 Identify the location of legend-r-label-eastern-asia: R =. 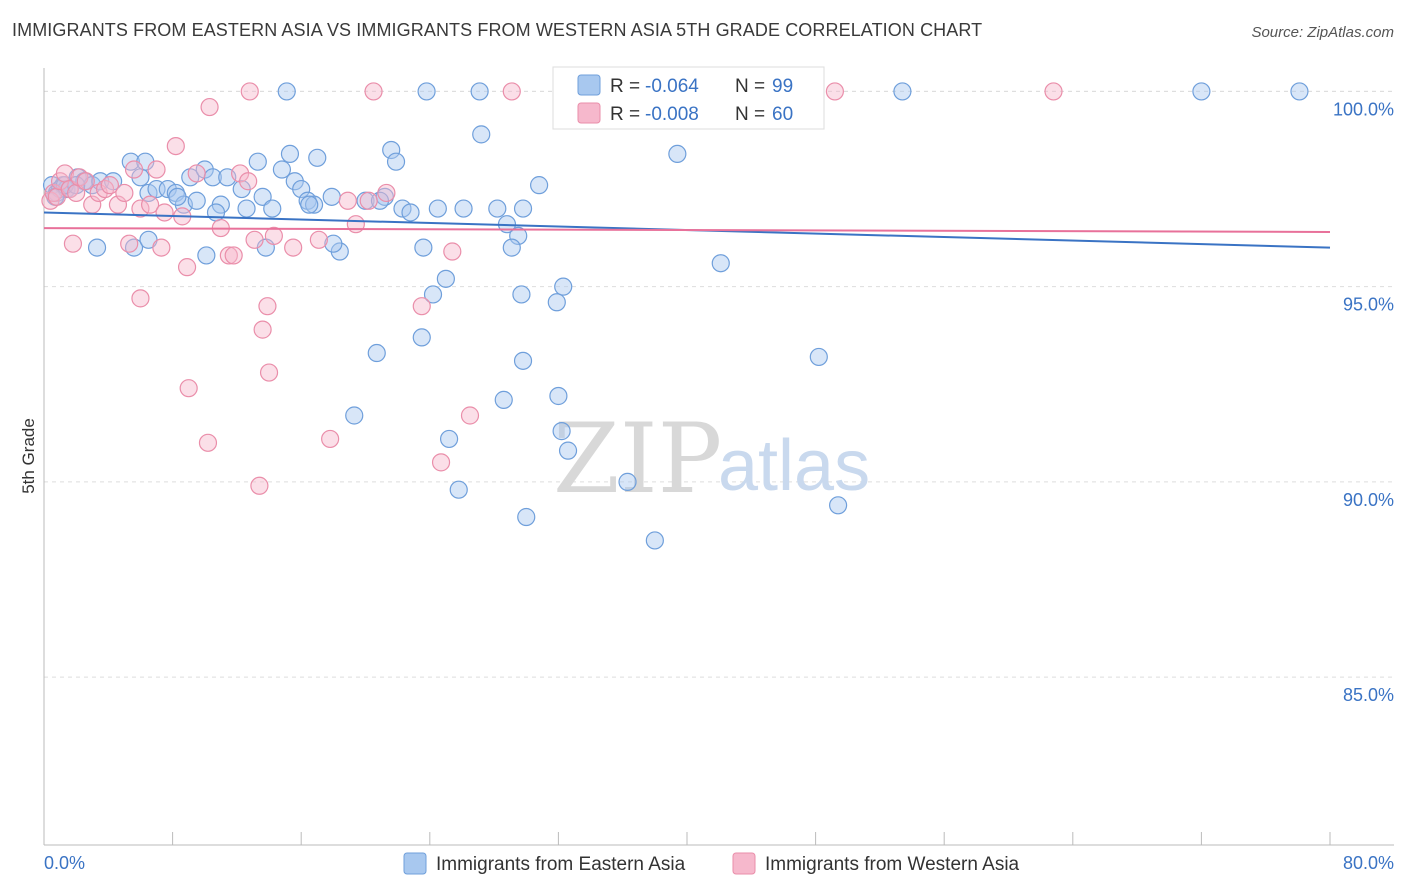
(625, 86).